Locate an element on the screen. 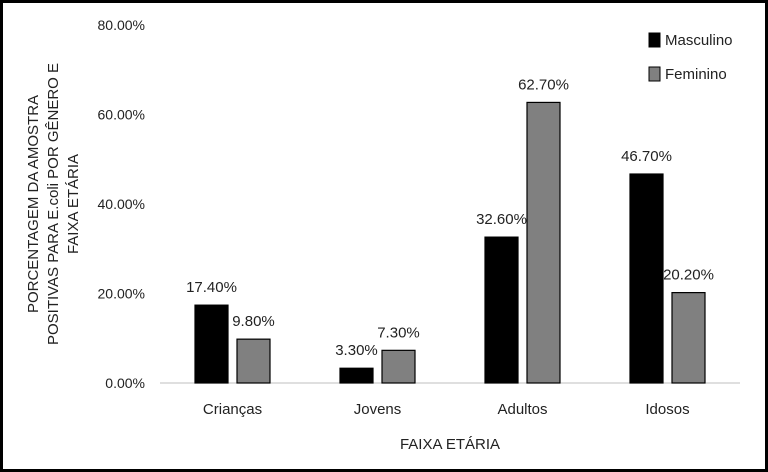 This screenshot has height=472, width=768. data-label: 3.30% is located at coordinates (356, 350).